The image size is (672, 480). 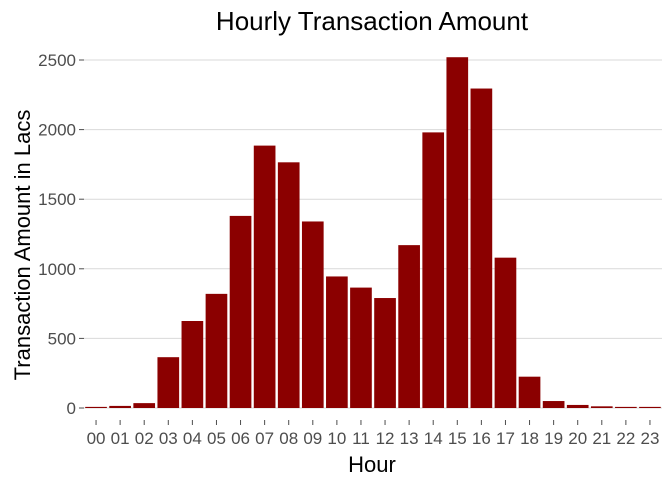 What do you see at coordinates (96, 438) in the screenshot?
I see `x-tick-label: 00` at bounding box center [96, 438].